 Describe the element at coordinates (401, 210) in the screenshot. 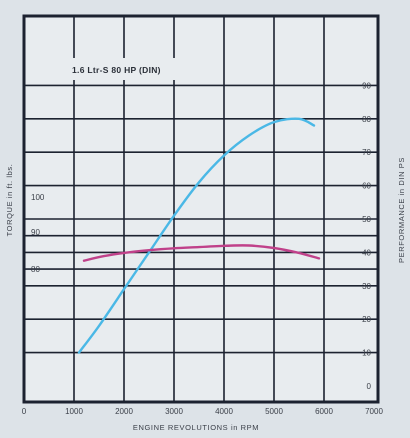

I see `y-axis-right-label: PERFORMANCE in DIN PS` at that location.